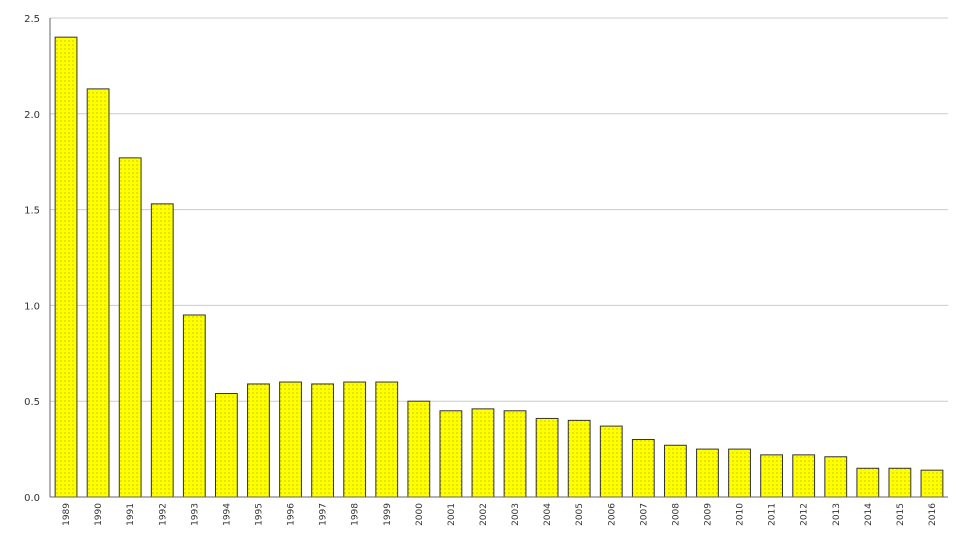 The width and height of the screenshot is (958, 536). What do you see at coordinates (836, 477) in the screenshot?
I see `bar-2013` at bounding box center [836, 477].